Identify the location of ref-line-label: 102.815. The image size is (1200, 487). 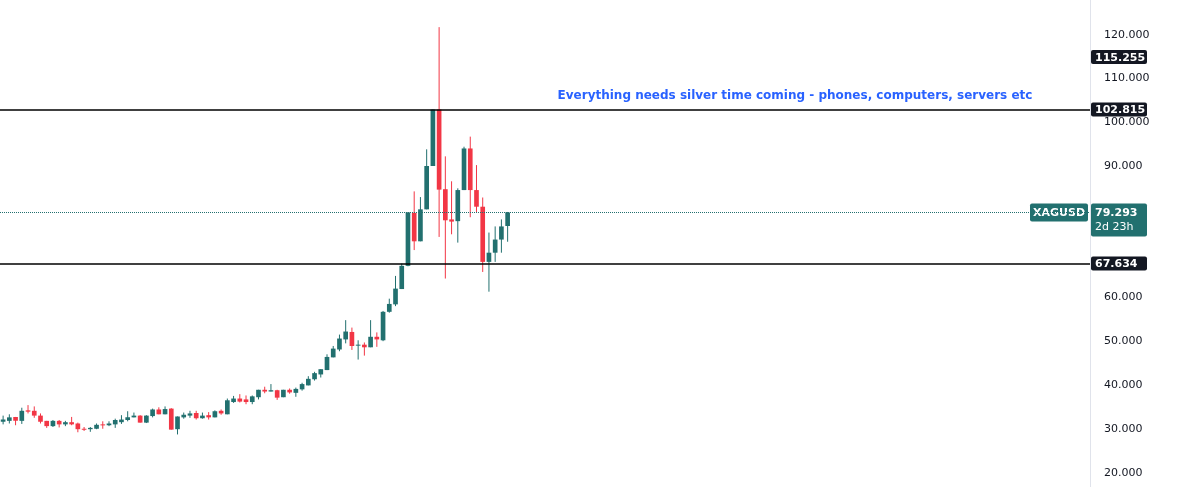
(1120, 109).